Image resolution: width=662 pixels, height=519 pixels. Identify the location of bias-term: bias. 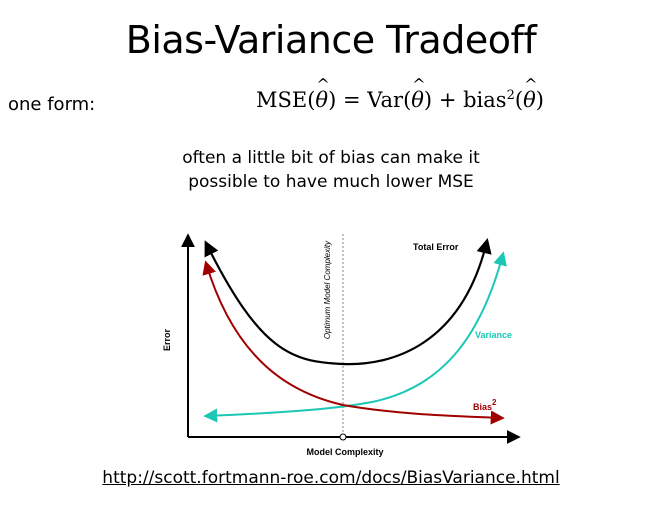
(485, 100).